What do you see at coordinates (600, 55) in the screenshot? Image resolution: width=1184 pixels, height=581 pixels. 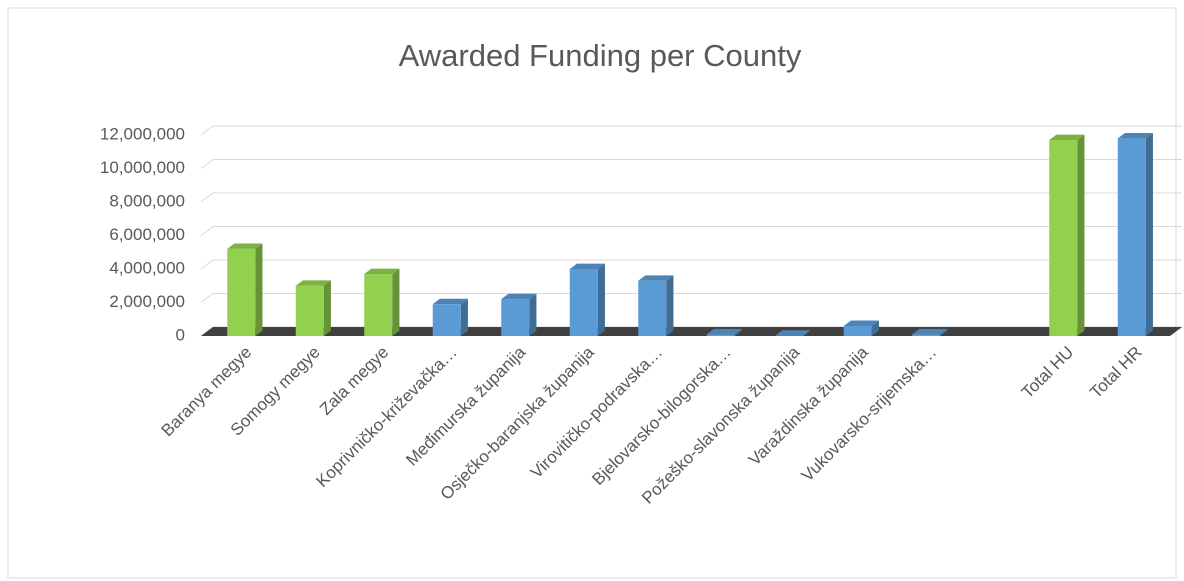 I see `chart-title: Awarded Funding per County` at bounding box center [600, 55].